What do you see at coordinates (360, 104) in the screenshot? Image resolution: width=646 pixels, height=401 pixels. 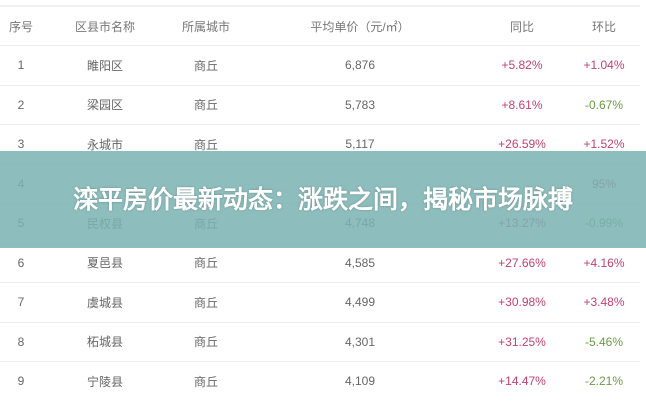 I see `cell-avg-price: 5,783` at bounding box center [360, 104].